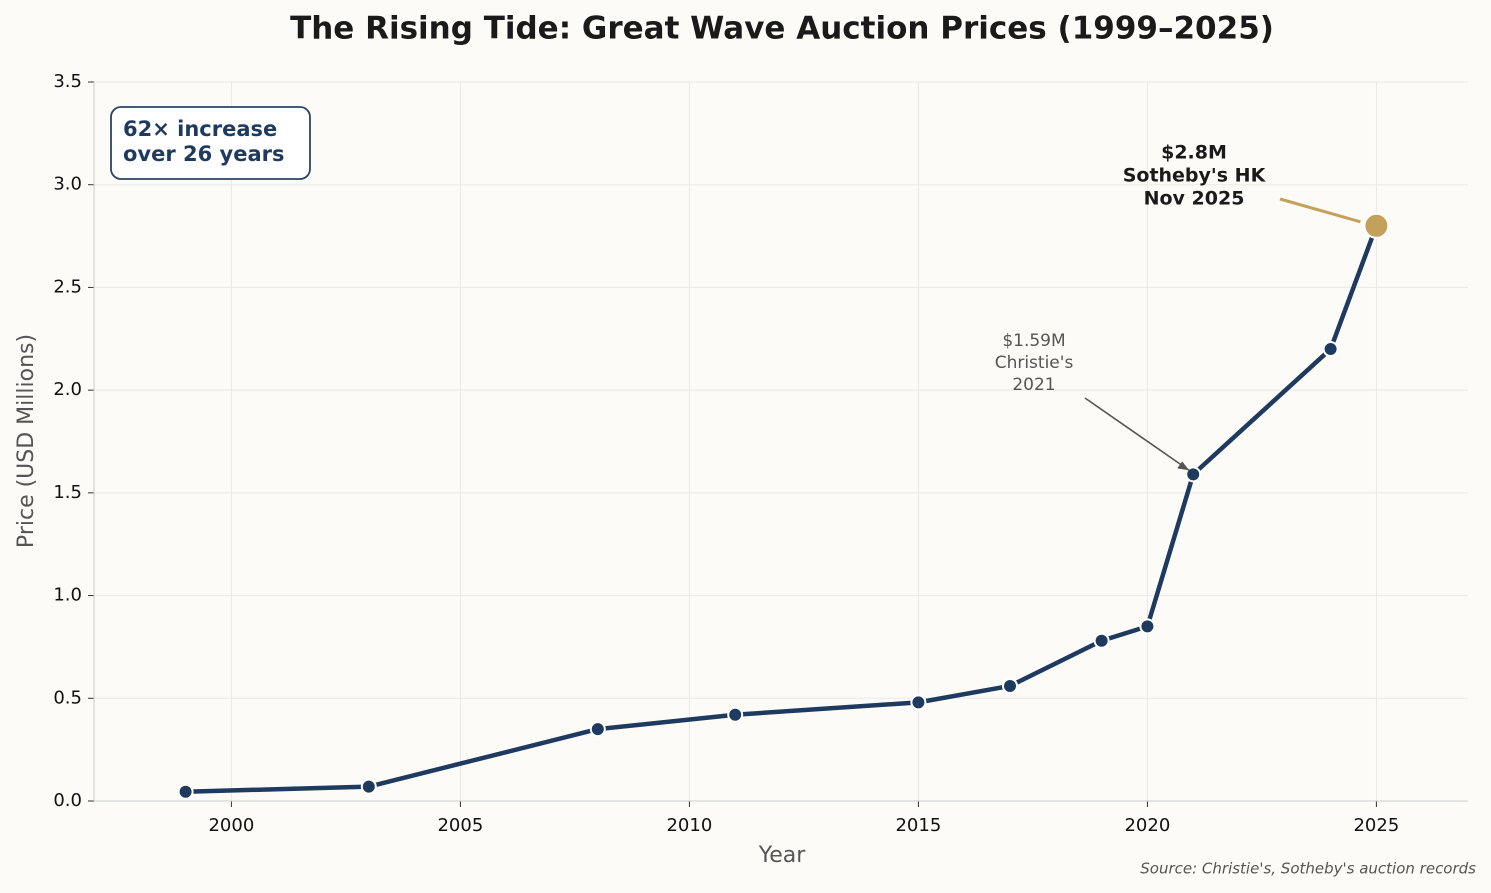  I want to click on text-box-line: over 26 years, so click(204, 154).